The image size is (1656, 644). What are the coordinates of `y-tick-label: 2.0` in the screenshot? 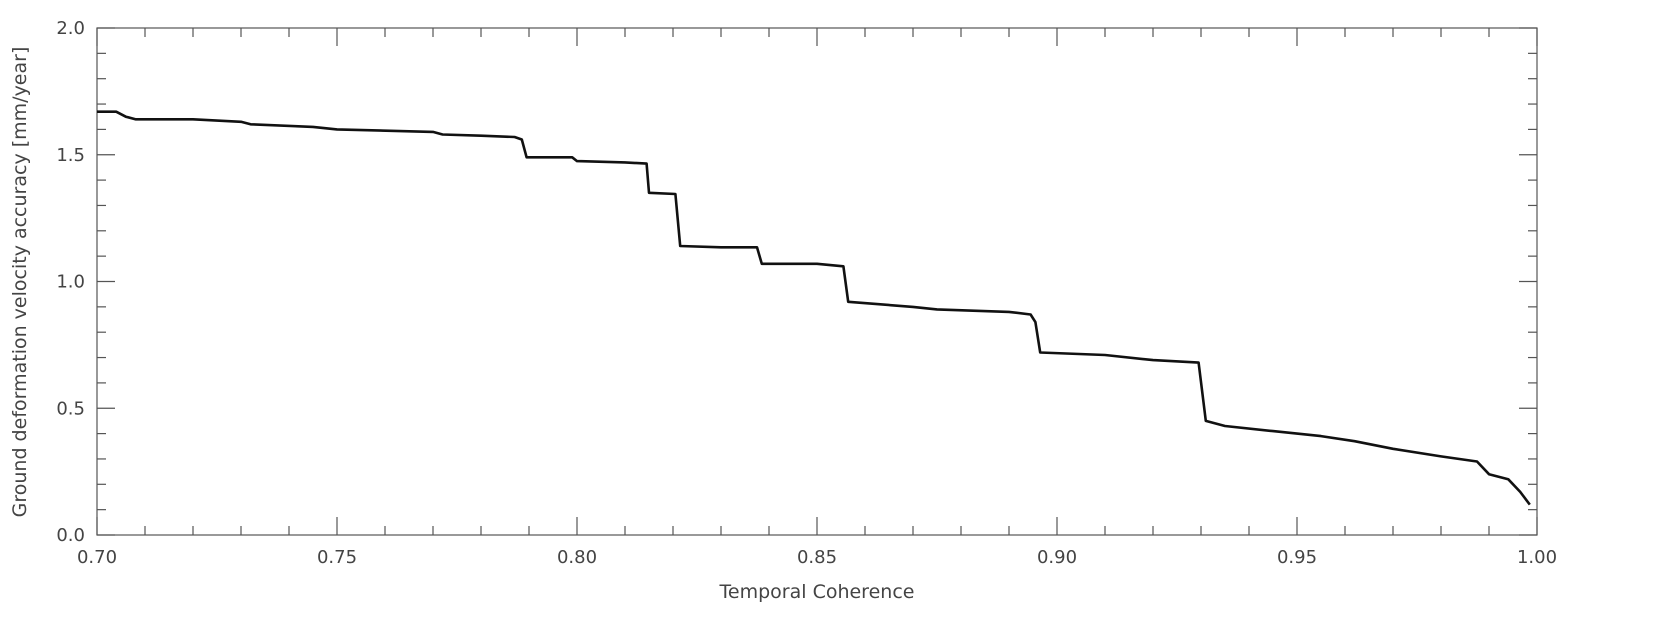 It's located at (70, 28).